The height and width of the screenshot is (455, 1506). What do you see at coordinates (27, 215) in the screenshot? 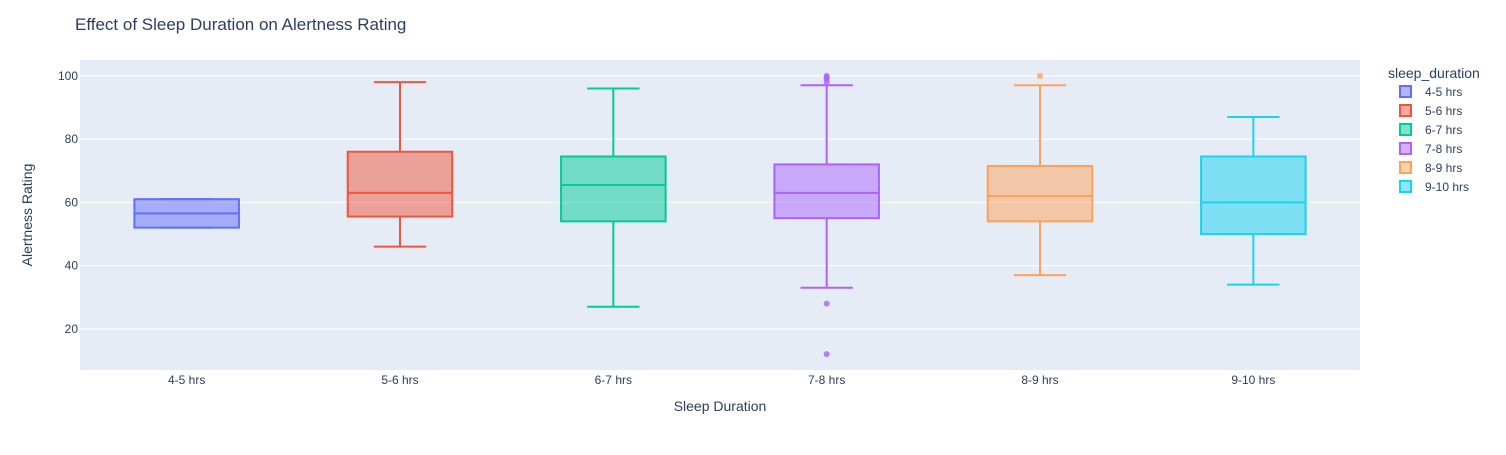
I see `y-axis-label: Alertness Rating` at bounding box center [27, 215].